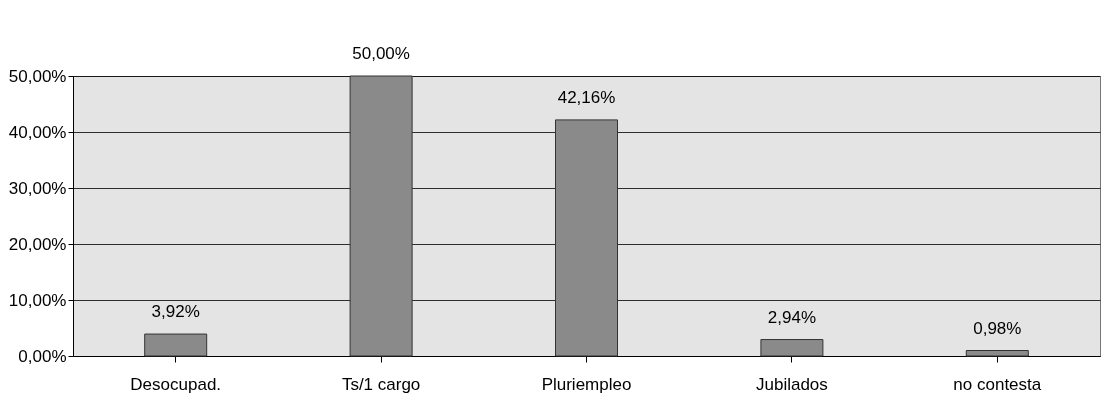 The image size is (1118, 406). What do you see at coordinates (176, 384) in the screenshot?
I see `x-tick-label: Desocupad.` at bounding box center [176, 384].